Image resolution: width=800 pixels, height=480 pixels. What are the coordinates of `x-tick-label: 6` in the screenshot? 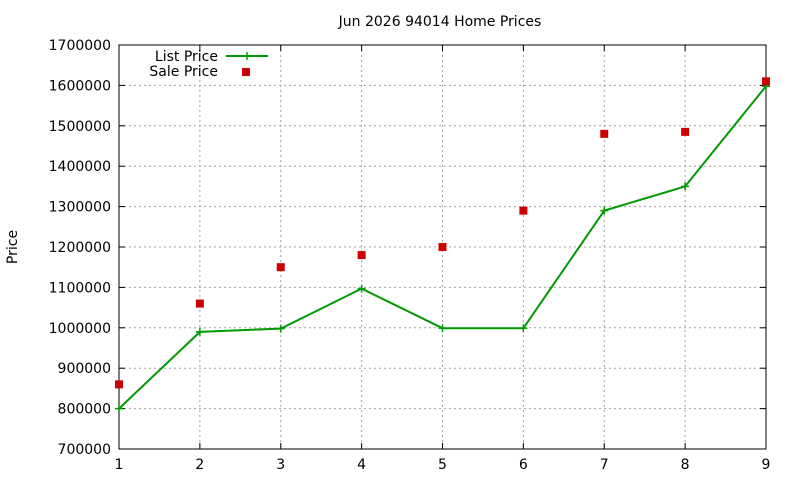 It's located at (523, 465).